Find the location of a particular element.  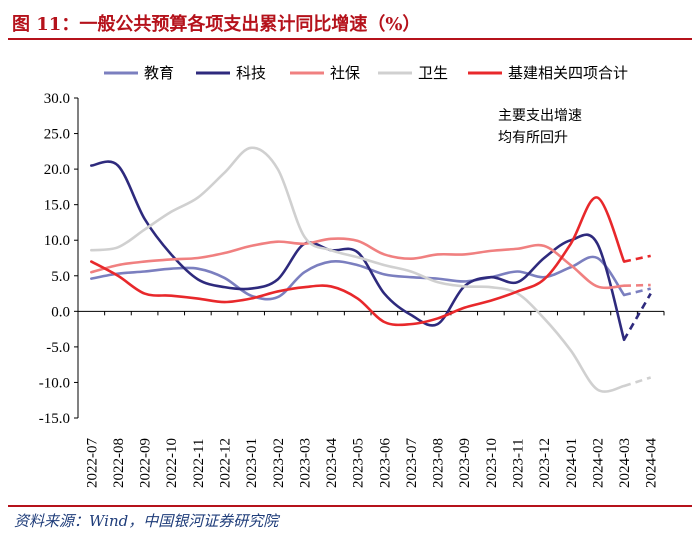

x-tick-label: 2023-02 is located at coordinates (279, 463).